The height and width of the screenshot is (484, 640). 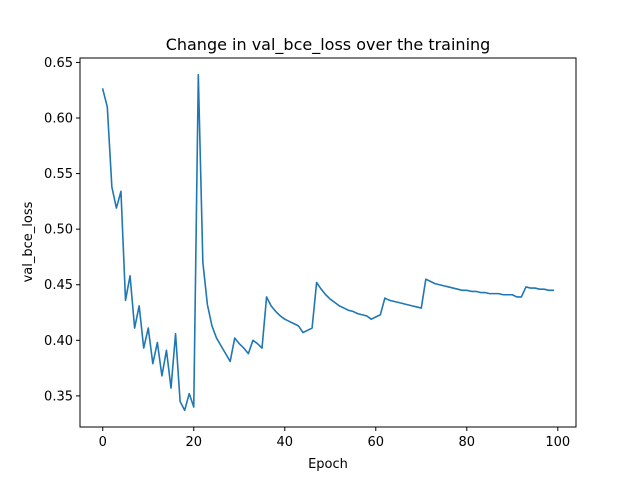 What do you see at coordinates (467, 442) in the screenshot?
I see `x-tick-label: 80` at bounding box center [467, 442].